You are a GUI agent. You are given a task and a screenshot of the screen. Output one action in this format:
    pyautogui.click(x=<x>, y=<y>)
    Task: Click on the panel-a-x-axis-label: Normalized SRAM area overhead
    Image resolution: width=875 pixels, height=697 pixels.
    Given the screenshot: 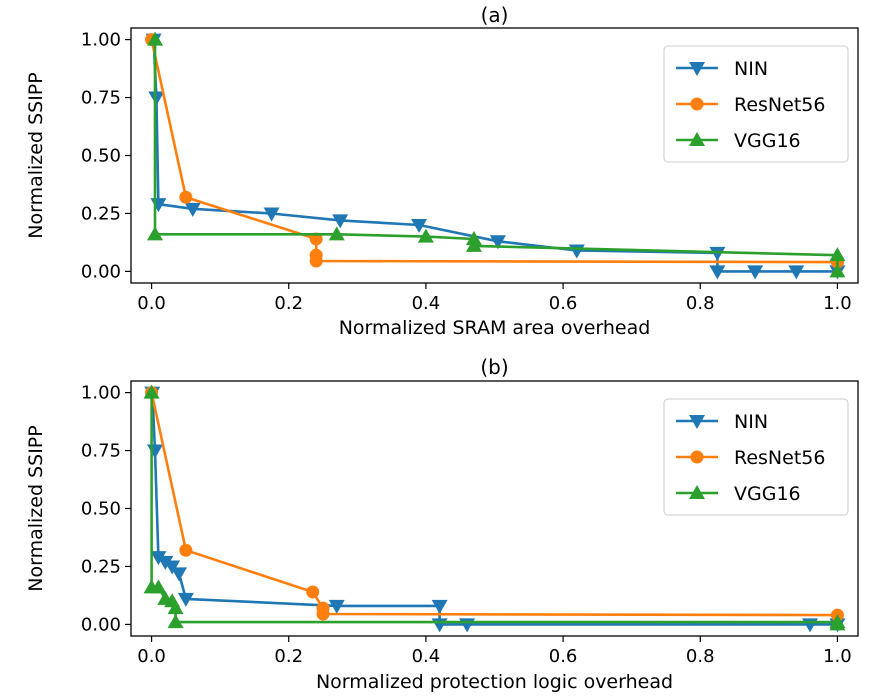 What is the action you would take?
    pyautogui.click(x=495, y=328)
    